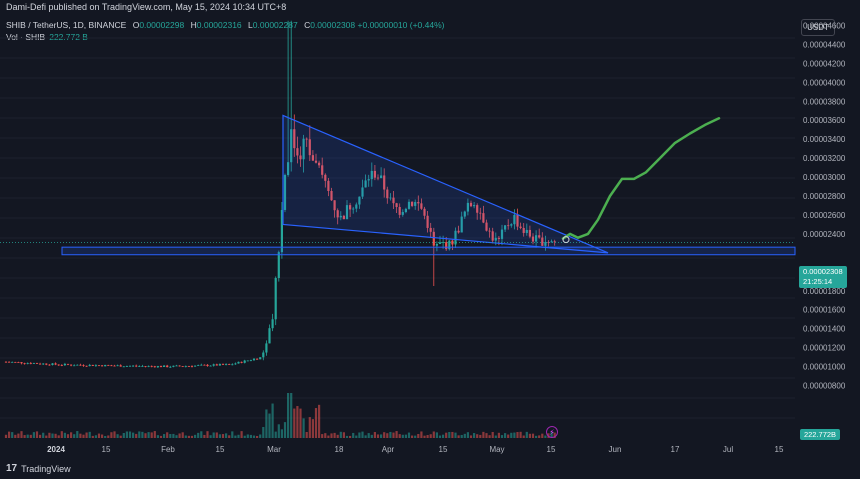 The height and width of the screenshot is (479, 860). What do you see at coordinates (193, 25) in the screenshot?
I see `high-label: H` at bounding box center [193, 25].